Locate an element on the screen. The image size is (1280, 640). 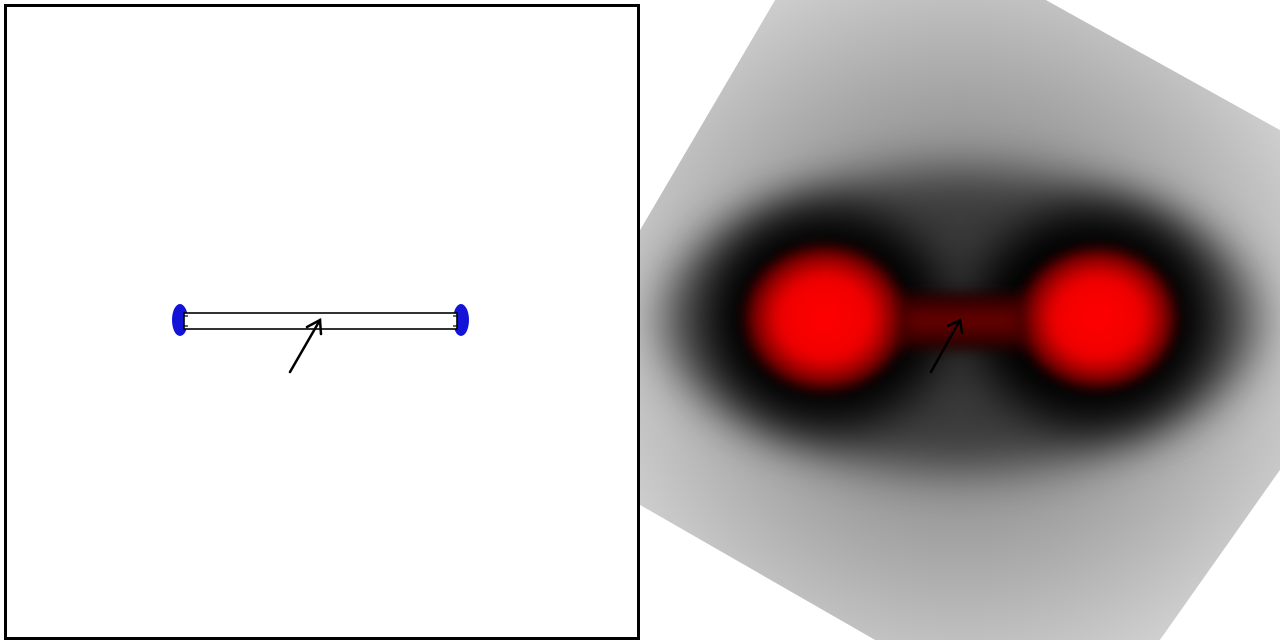
rod-end-marks is located at coordinates (320, 321).